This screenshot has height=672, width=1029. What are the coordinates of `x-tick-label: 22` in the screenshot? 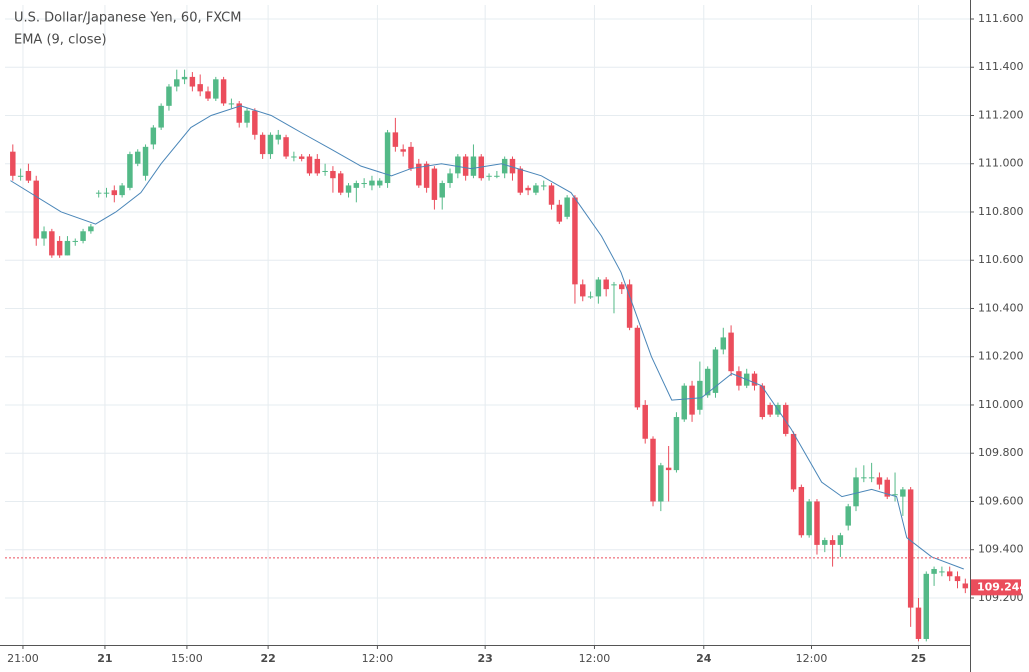 It's located at (267, 658).